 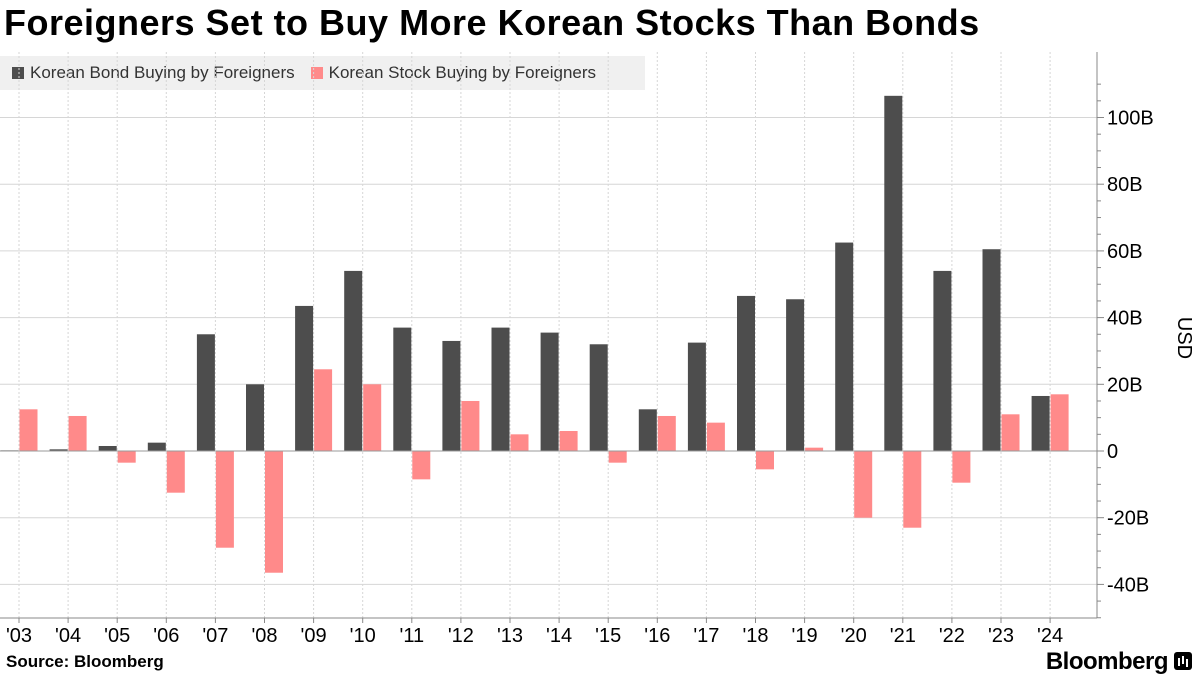 What do you see at coordinates (1184, 338) in the screenshot?
I see `y-axis-title: USD` at bounding box center [1184, 338].